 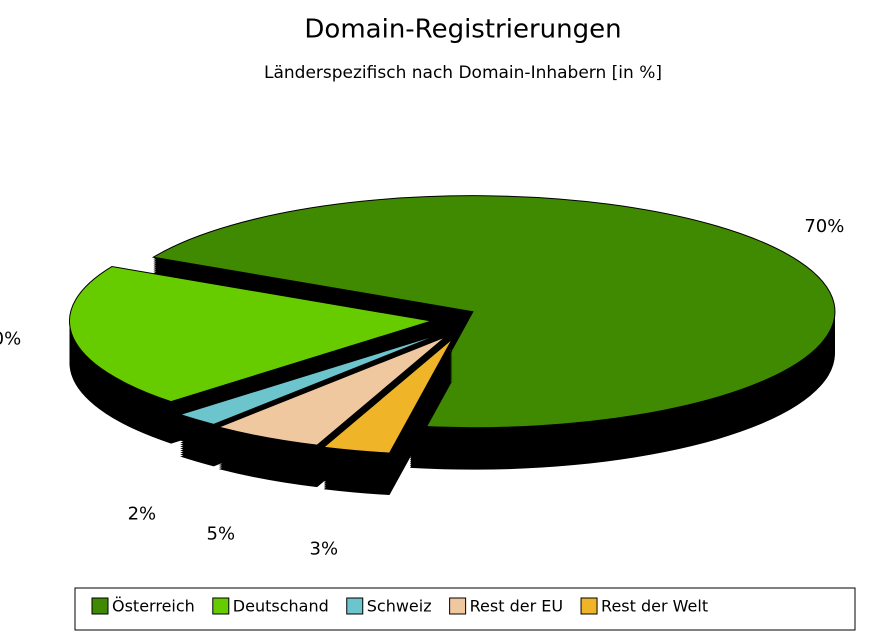 What do you see at coordinates (516, 606) in the screenshot?
I see `legend-label: Rest der EU` at bounding box center [516, 606].